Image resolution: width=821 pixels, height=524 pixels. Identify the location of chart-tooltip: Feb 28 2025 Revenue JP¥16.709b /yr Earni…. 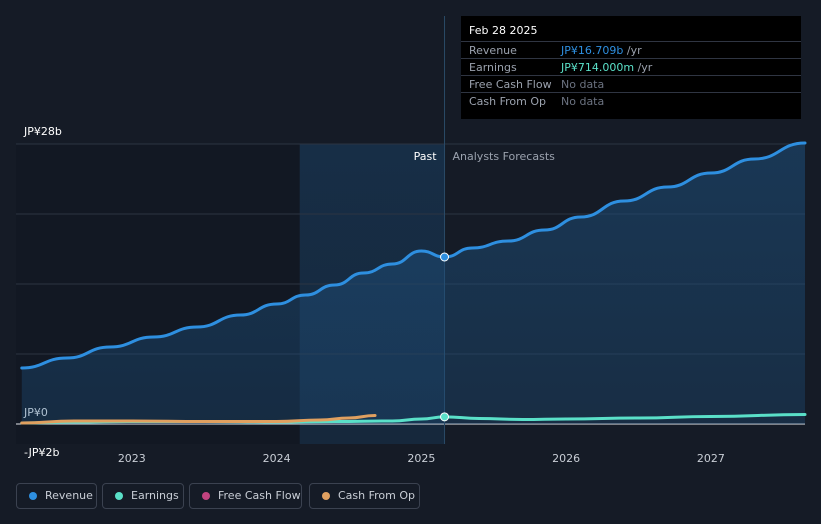
(631, 67).